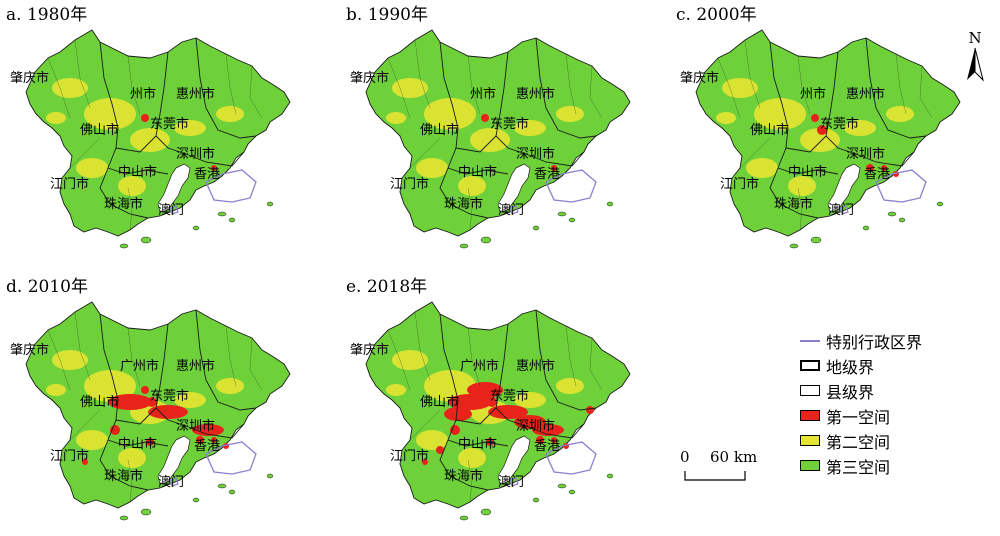 The width and height of the screenshot is (1000, 536). Describe the element at coordinates (975, 64) in the screenshot. I see `north-arrow-icon` at that location.